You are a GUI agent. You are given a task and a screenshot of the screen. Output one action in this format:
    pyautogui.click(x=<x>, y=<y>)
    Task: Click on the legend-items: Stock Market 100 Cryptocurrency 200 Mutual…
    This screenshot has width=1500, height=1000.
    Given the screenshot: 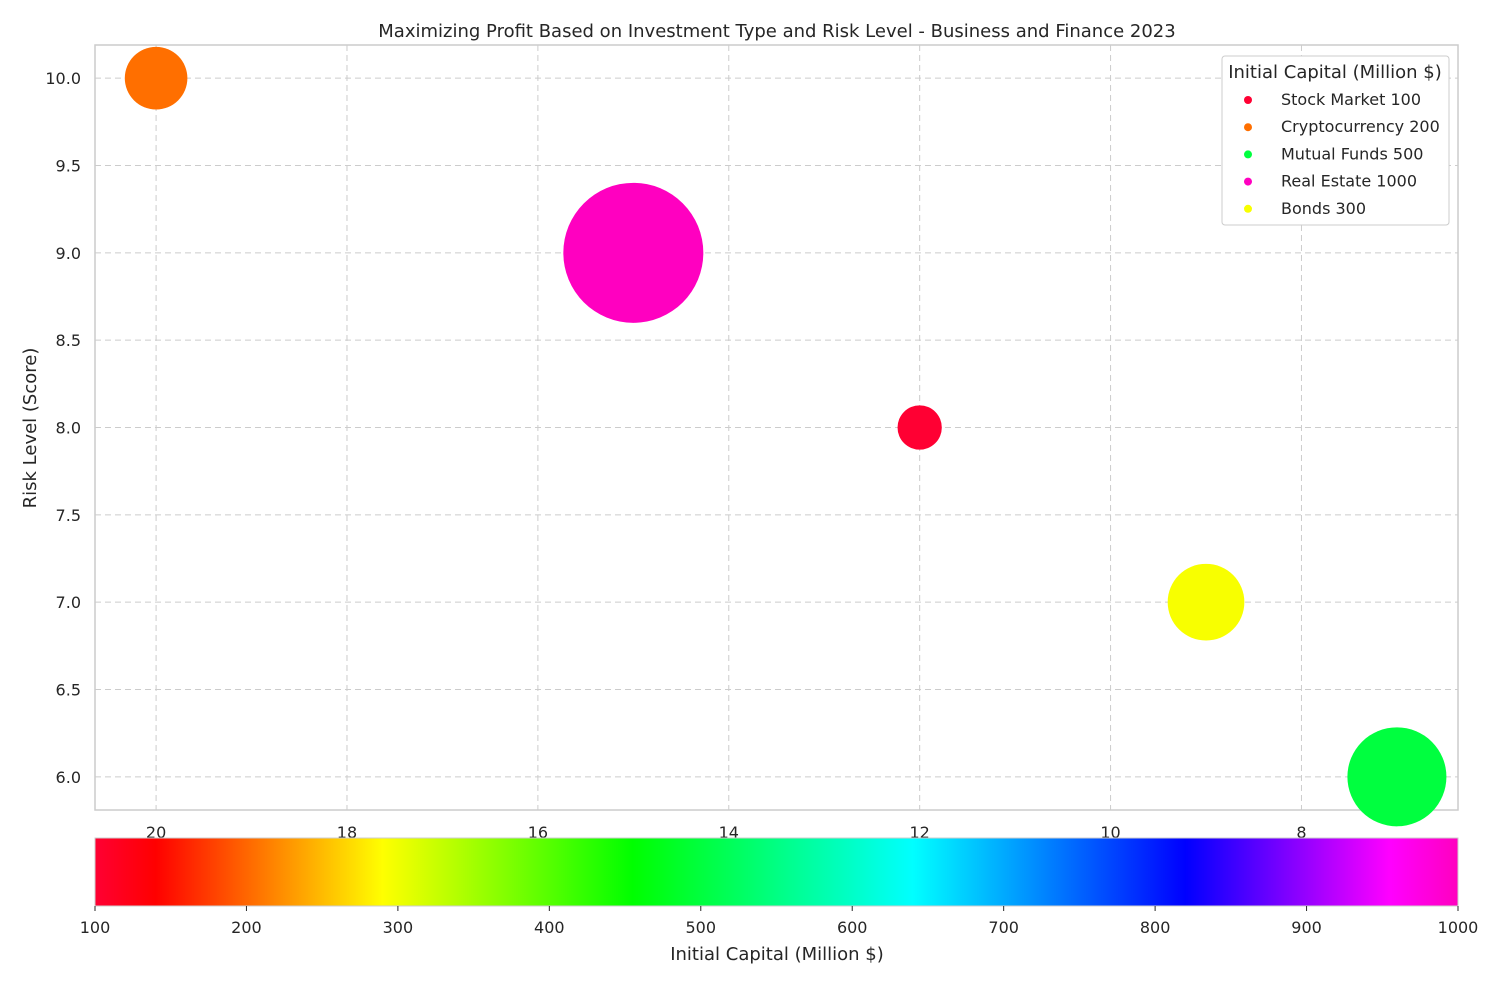 What is the action you would take?
    pyautogui.click(x=1342, y=154)
    